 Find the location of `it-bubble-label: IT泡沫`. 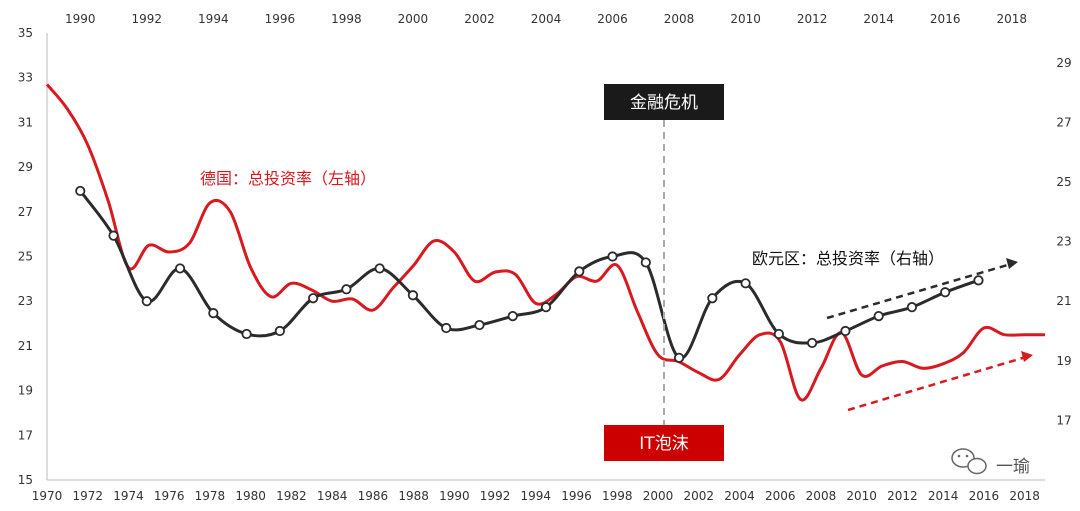

it-bubble-label: IT泡沫 is located at coordinates (663, 444).